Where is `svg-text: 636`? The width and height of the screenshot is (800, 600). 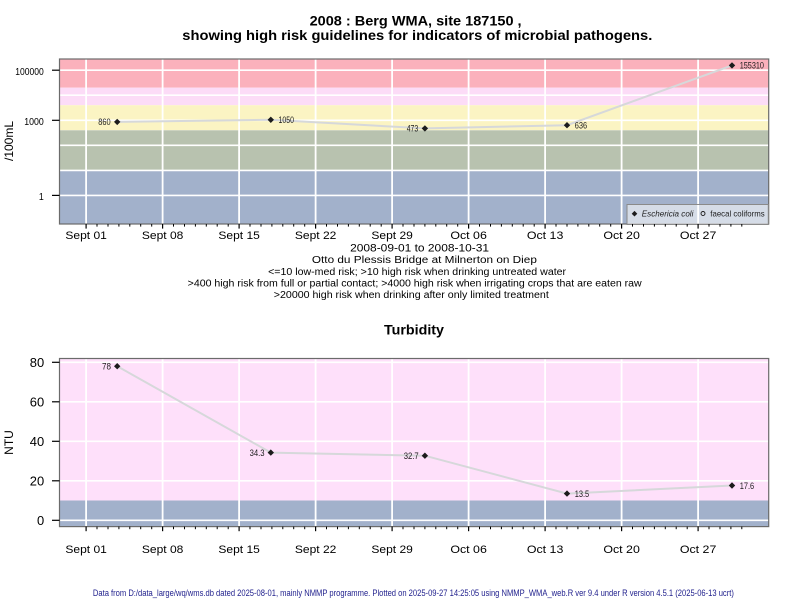 svg-text: 636 is located at coordinates (581, 126).